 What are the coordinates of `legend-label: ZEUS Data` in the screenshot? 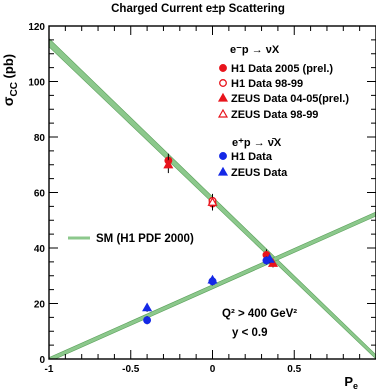 It's located at (259, 173).